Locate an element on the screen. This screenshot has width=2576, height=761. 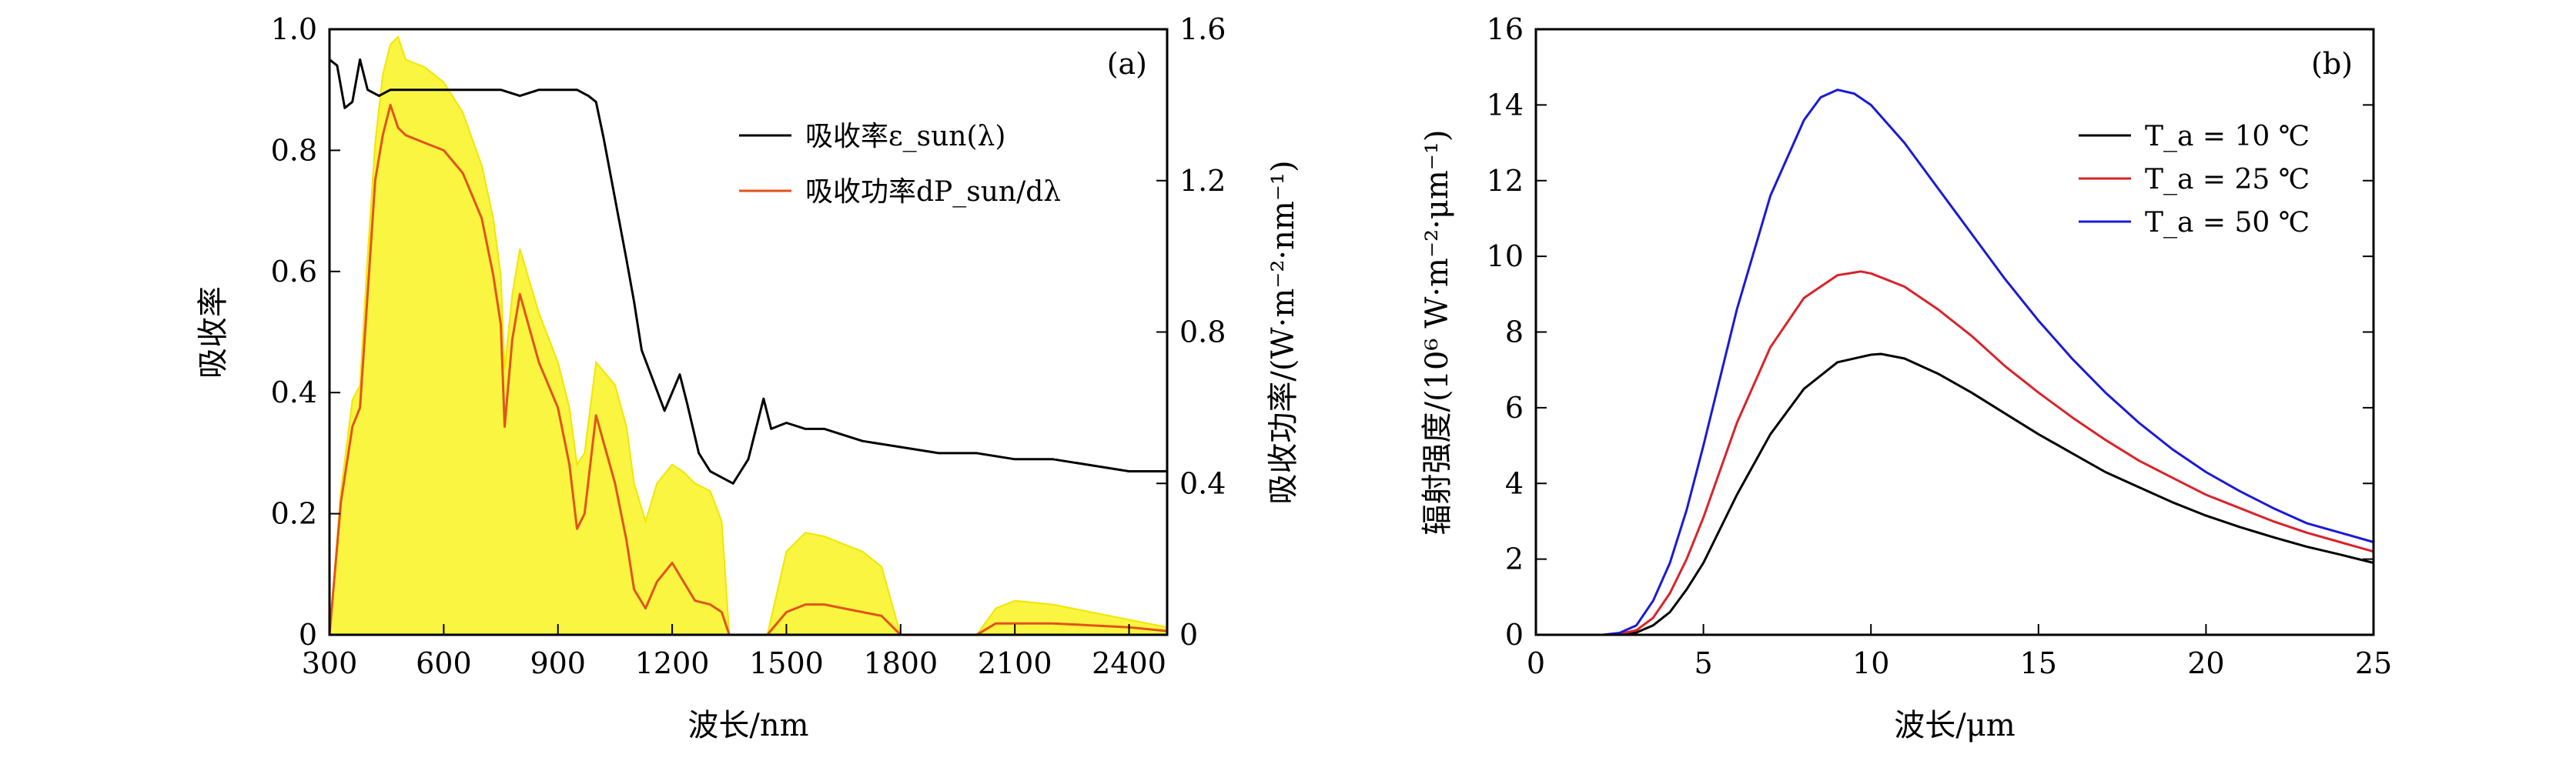
x-tick-label: 600 is located at coordinates (444, 663).